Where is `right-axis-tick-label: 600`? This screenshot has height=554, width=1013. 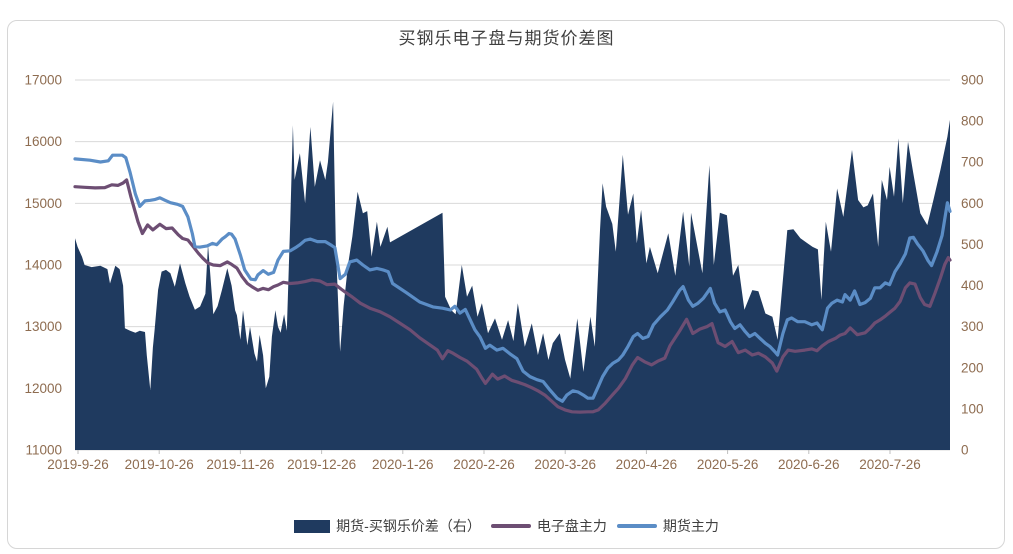
right-axis-tick-label: 600 is located at coordinates (972, 203).